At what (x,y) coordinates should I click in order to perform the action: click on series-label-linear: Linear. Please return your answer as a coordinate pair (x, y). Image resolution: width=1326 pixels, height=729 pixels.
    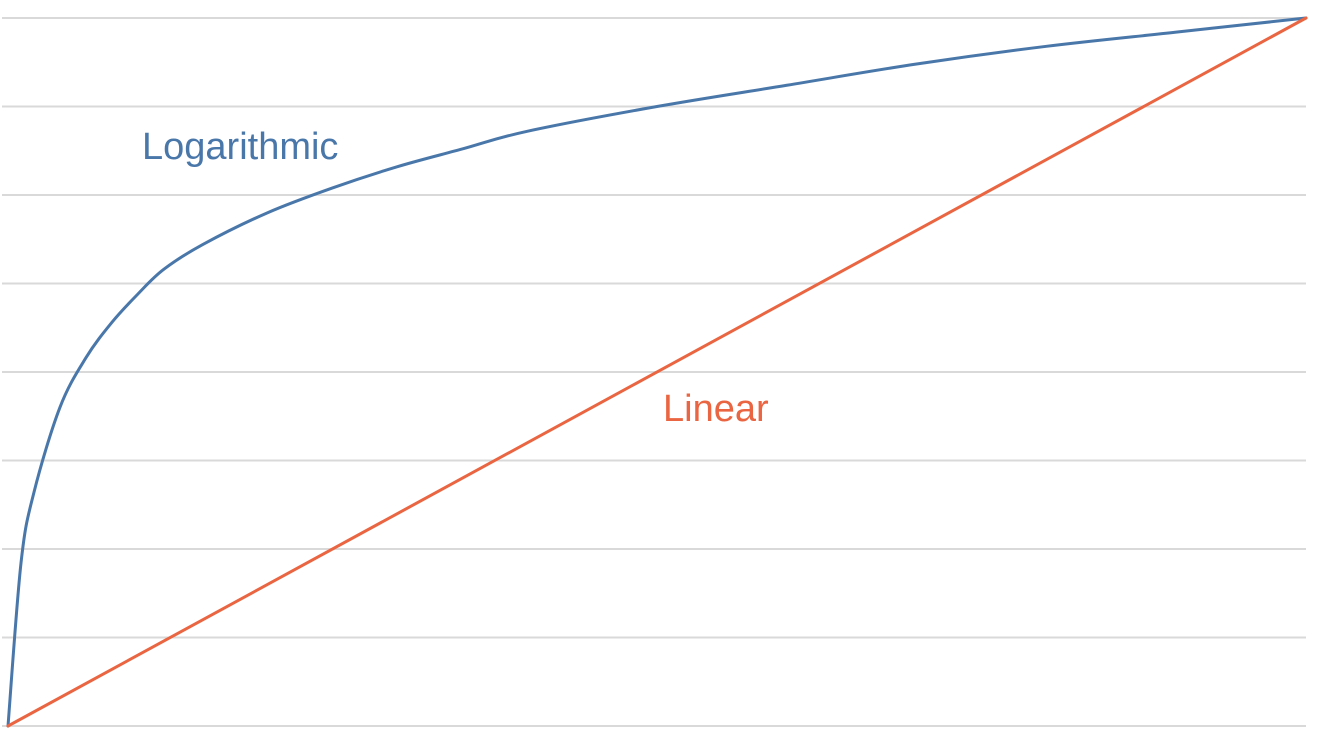
    Looking at the image, I should click on (716, 409).